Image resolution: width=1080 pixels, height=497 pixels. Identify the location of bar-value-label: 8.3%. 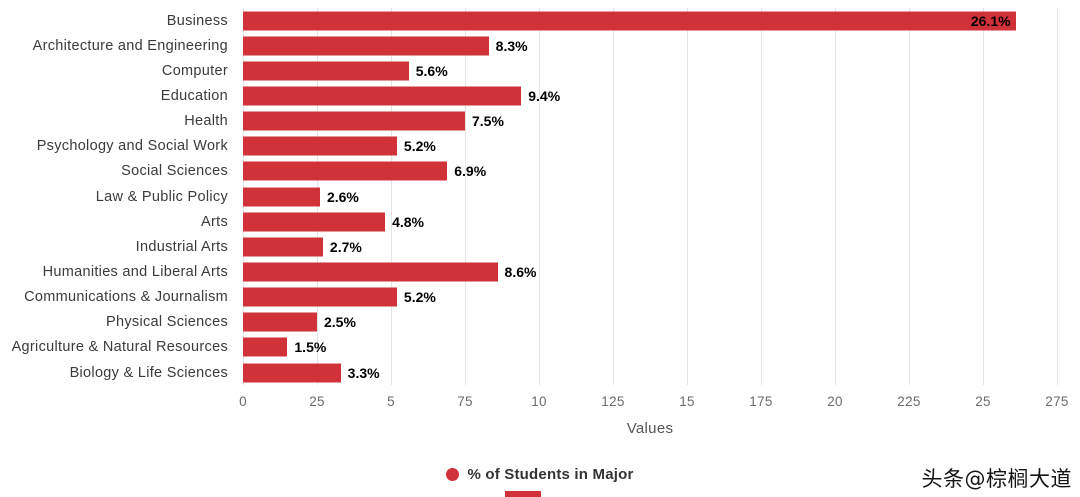
(511, 45).